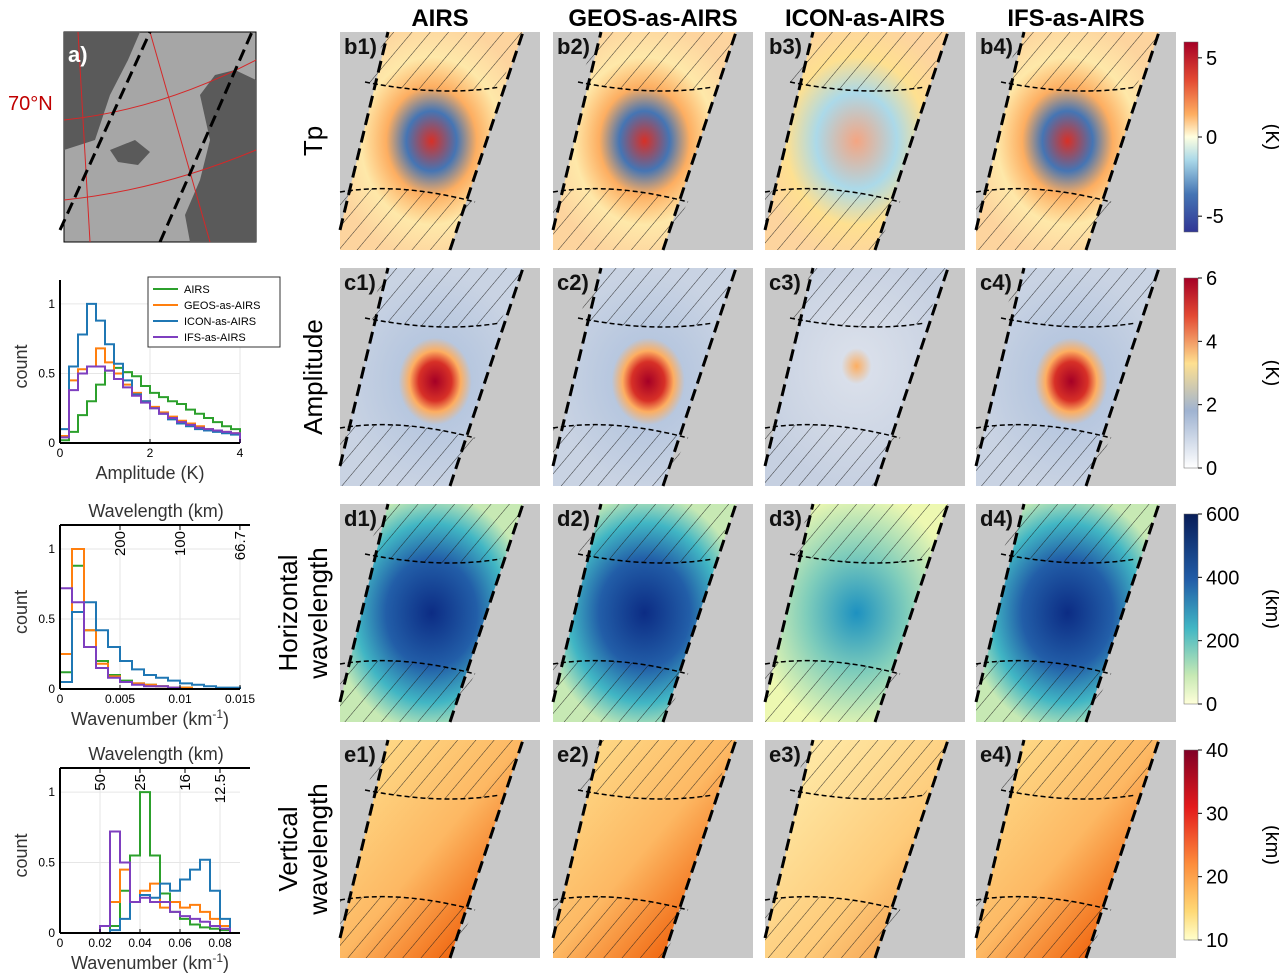 Image resolution: width=1279 pixels, height=979 pixels. What do you see at coordinates (51, 443) in the screenshot?
I see `y-tick-label: 0` at bounding box center [51, 443].